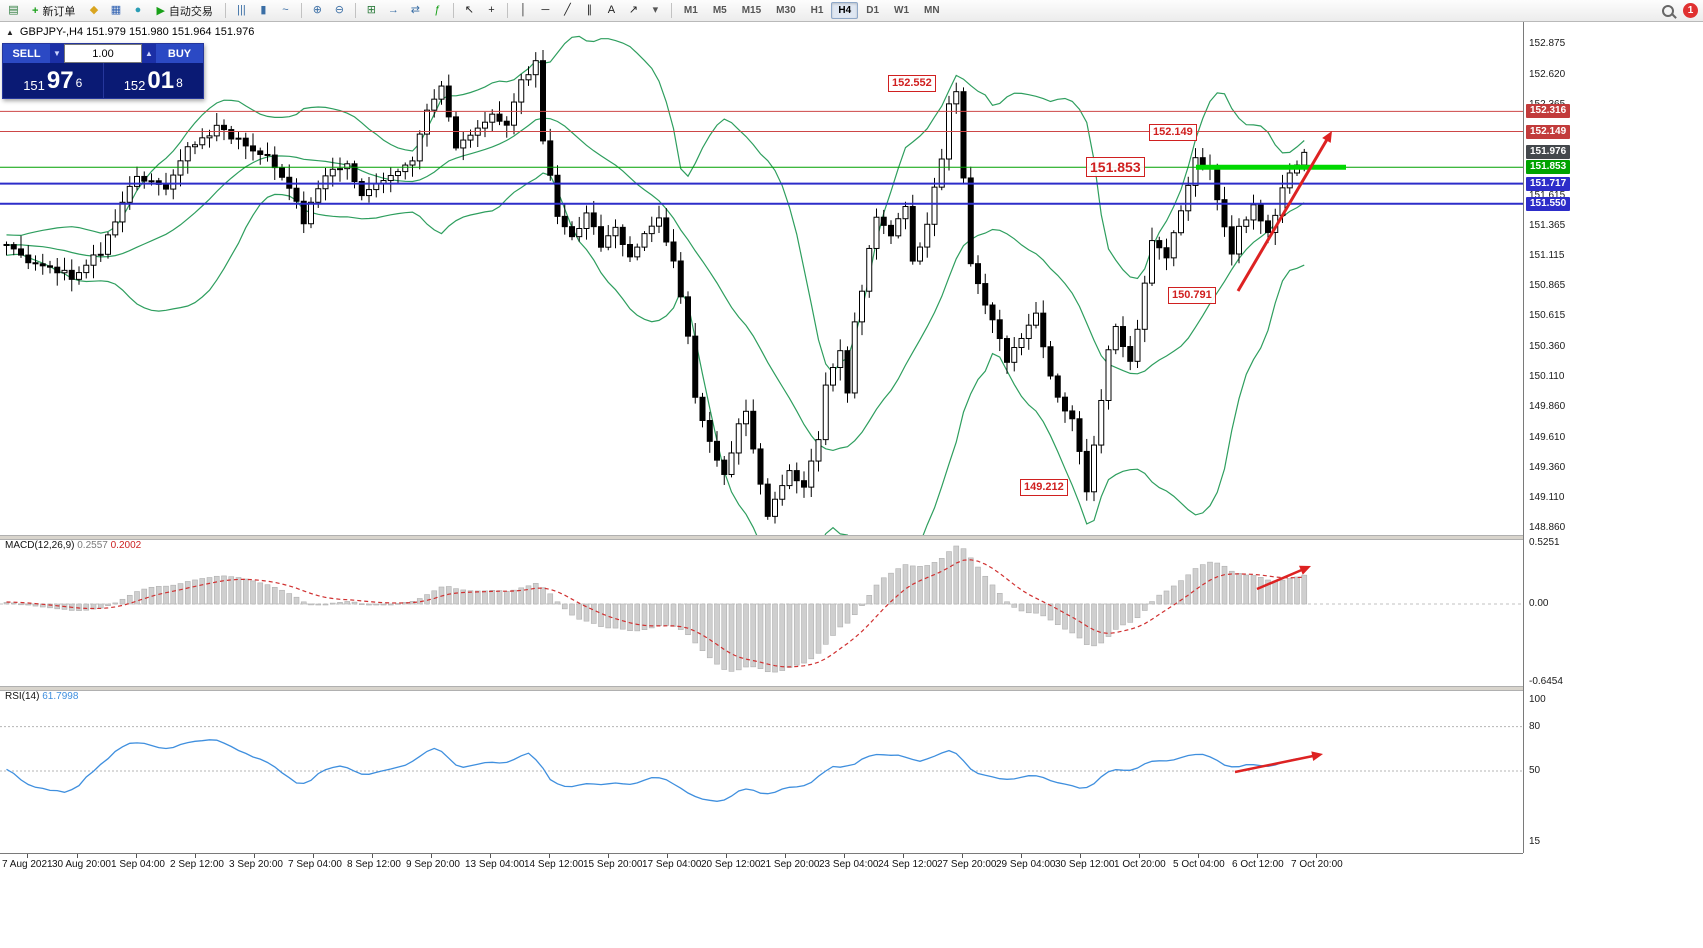  I want to click on volume-increase-button: ▲, so click(149, 53).